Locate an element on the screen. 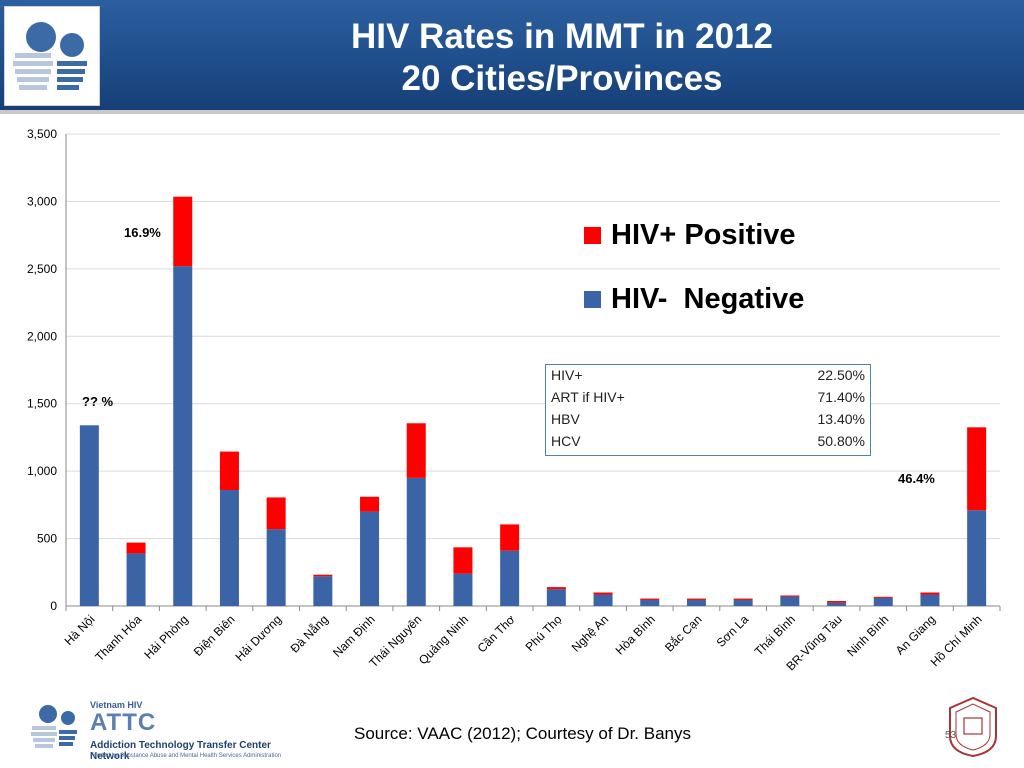 The height and width of the screenshot is (768, 1024). legend-item-positive: HIV+ Positive is located at coordinates (690, 235).